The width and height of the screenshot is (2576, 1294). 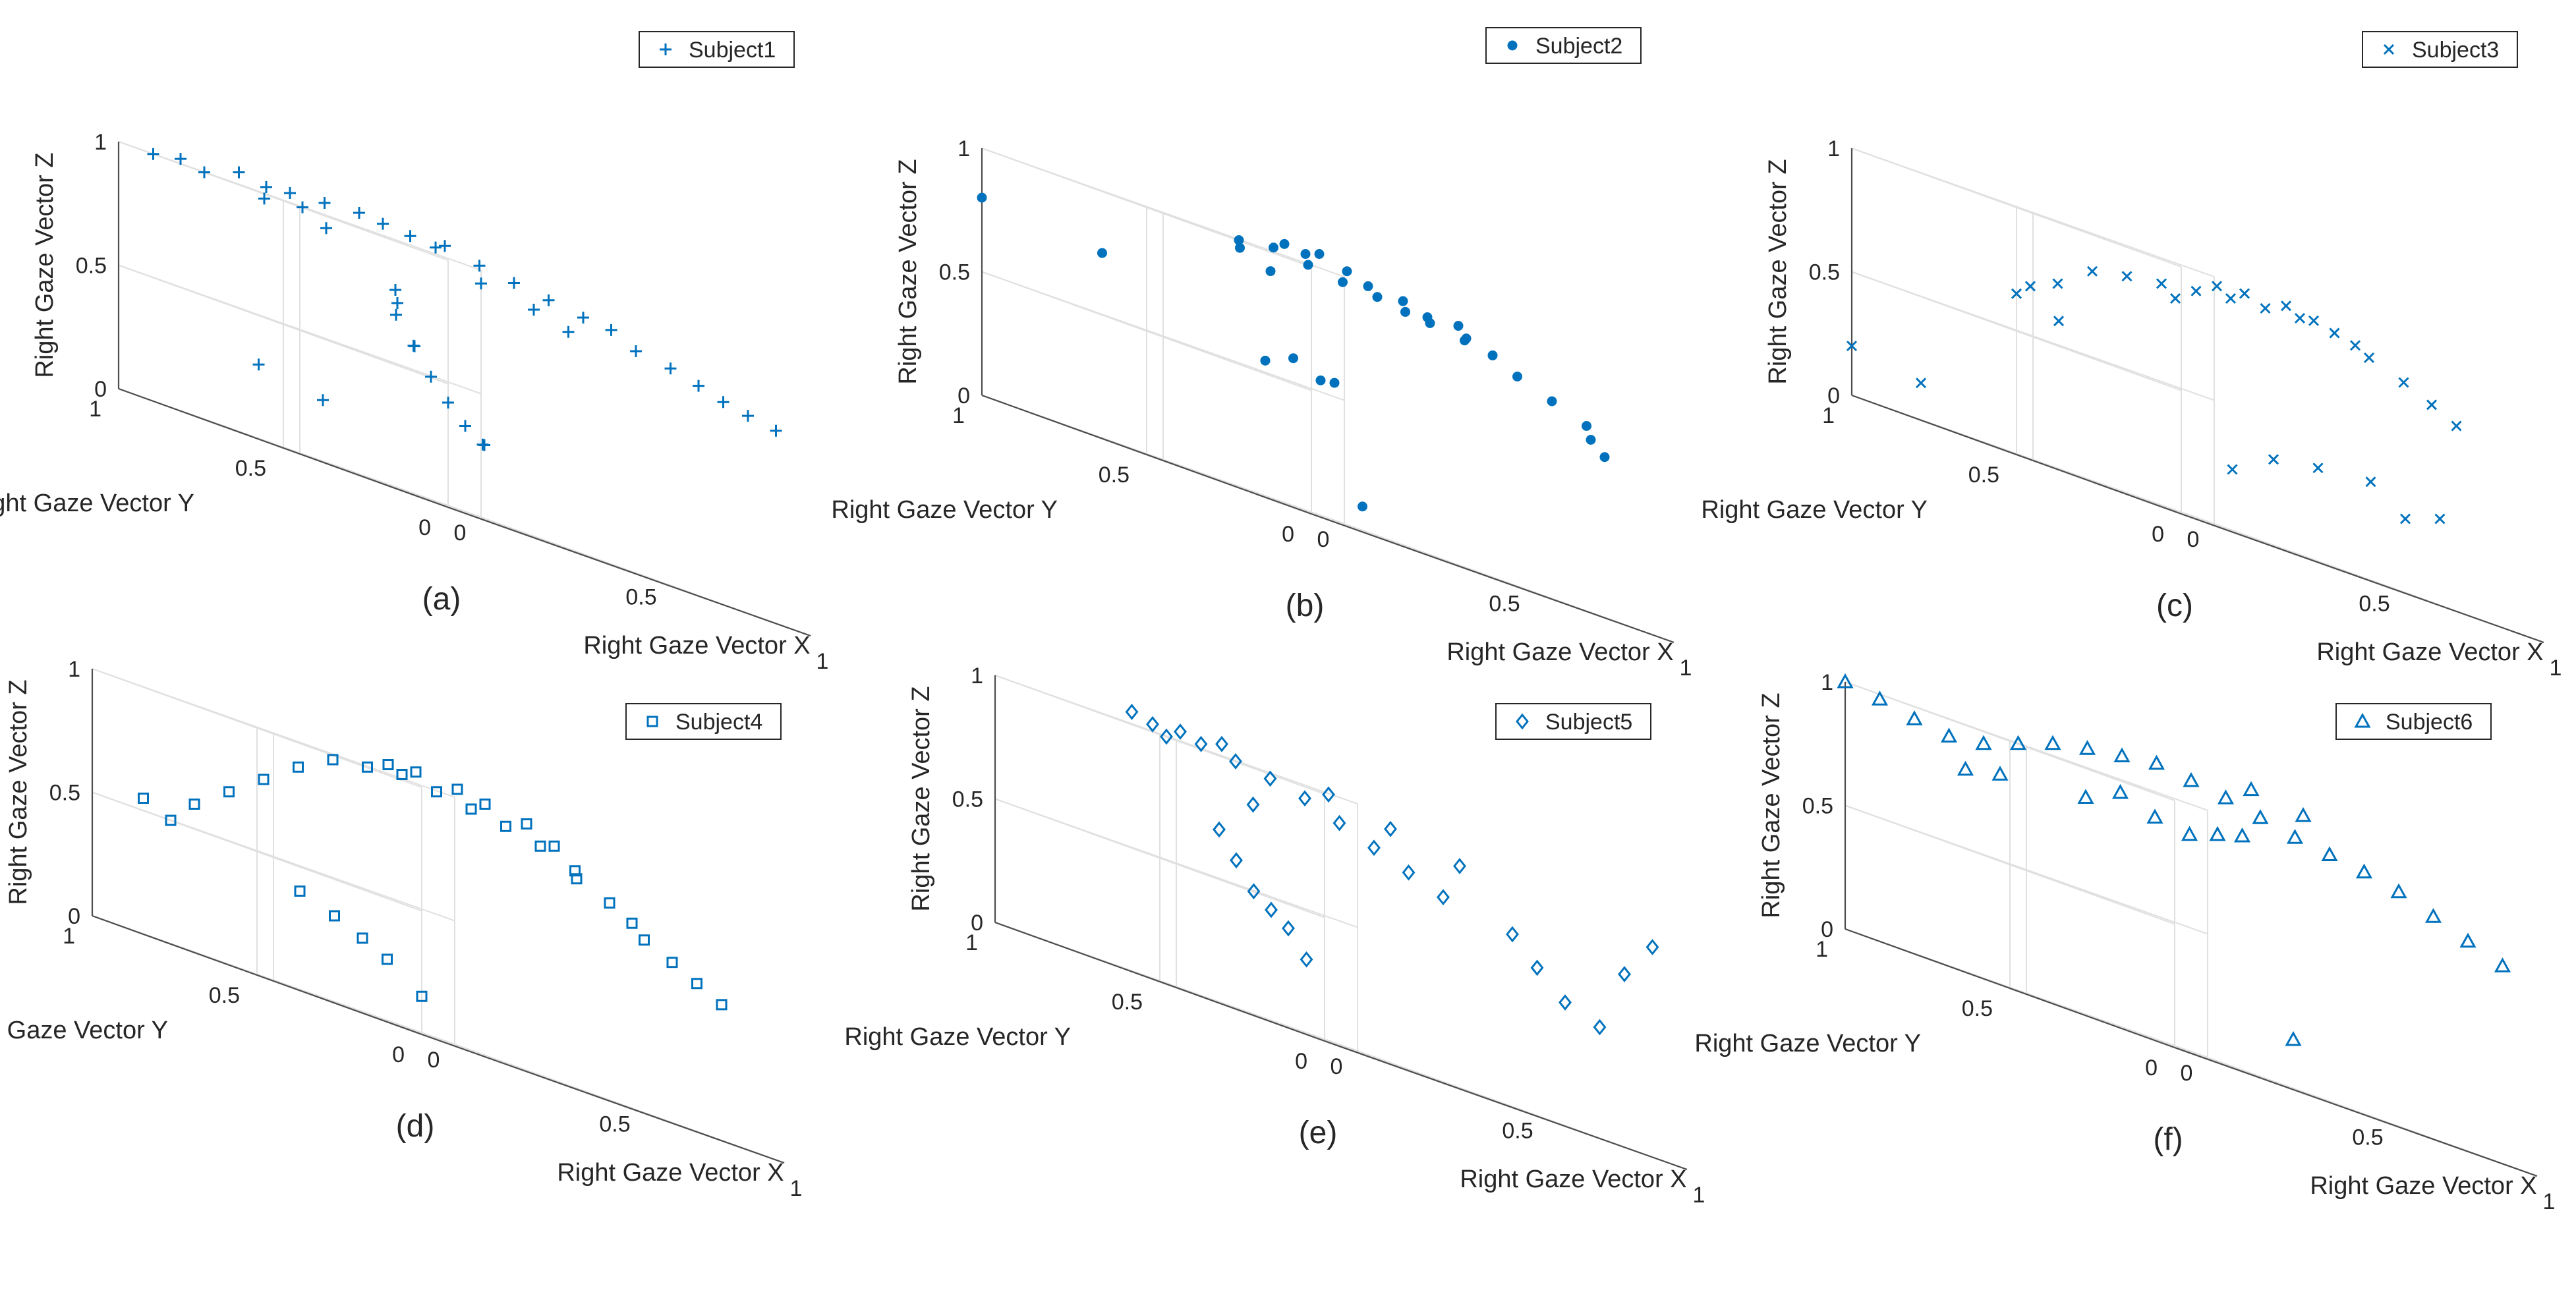 What do you see at coordinates (97, 503) in the screenshot?
I see `y-axis-label: Right Gaze Vector Y` at bounding box center [97, 503].